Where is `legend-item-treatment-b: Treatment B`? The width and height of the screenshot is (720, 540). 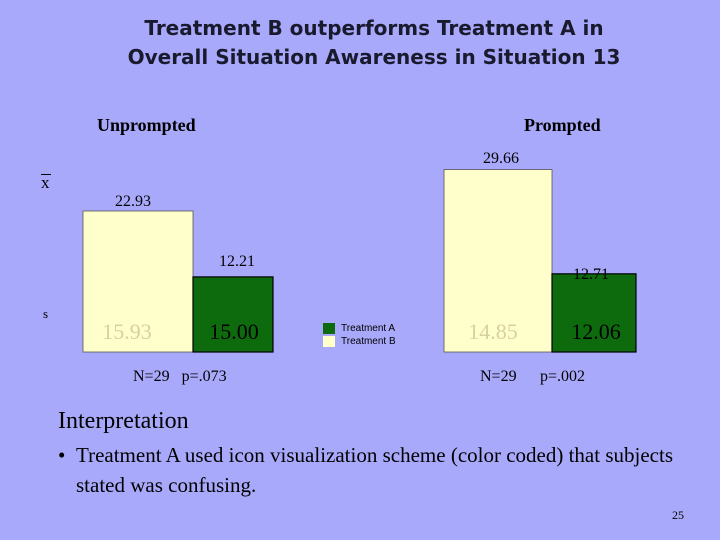
legend-item-treatment-b: Treatment B is located at coordinates (359, 341).